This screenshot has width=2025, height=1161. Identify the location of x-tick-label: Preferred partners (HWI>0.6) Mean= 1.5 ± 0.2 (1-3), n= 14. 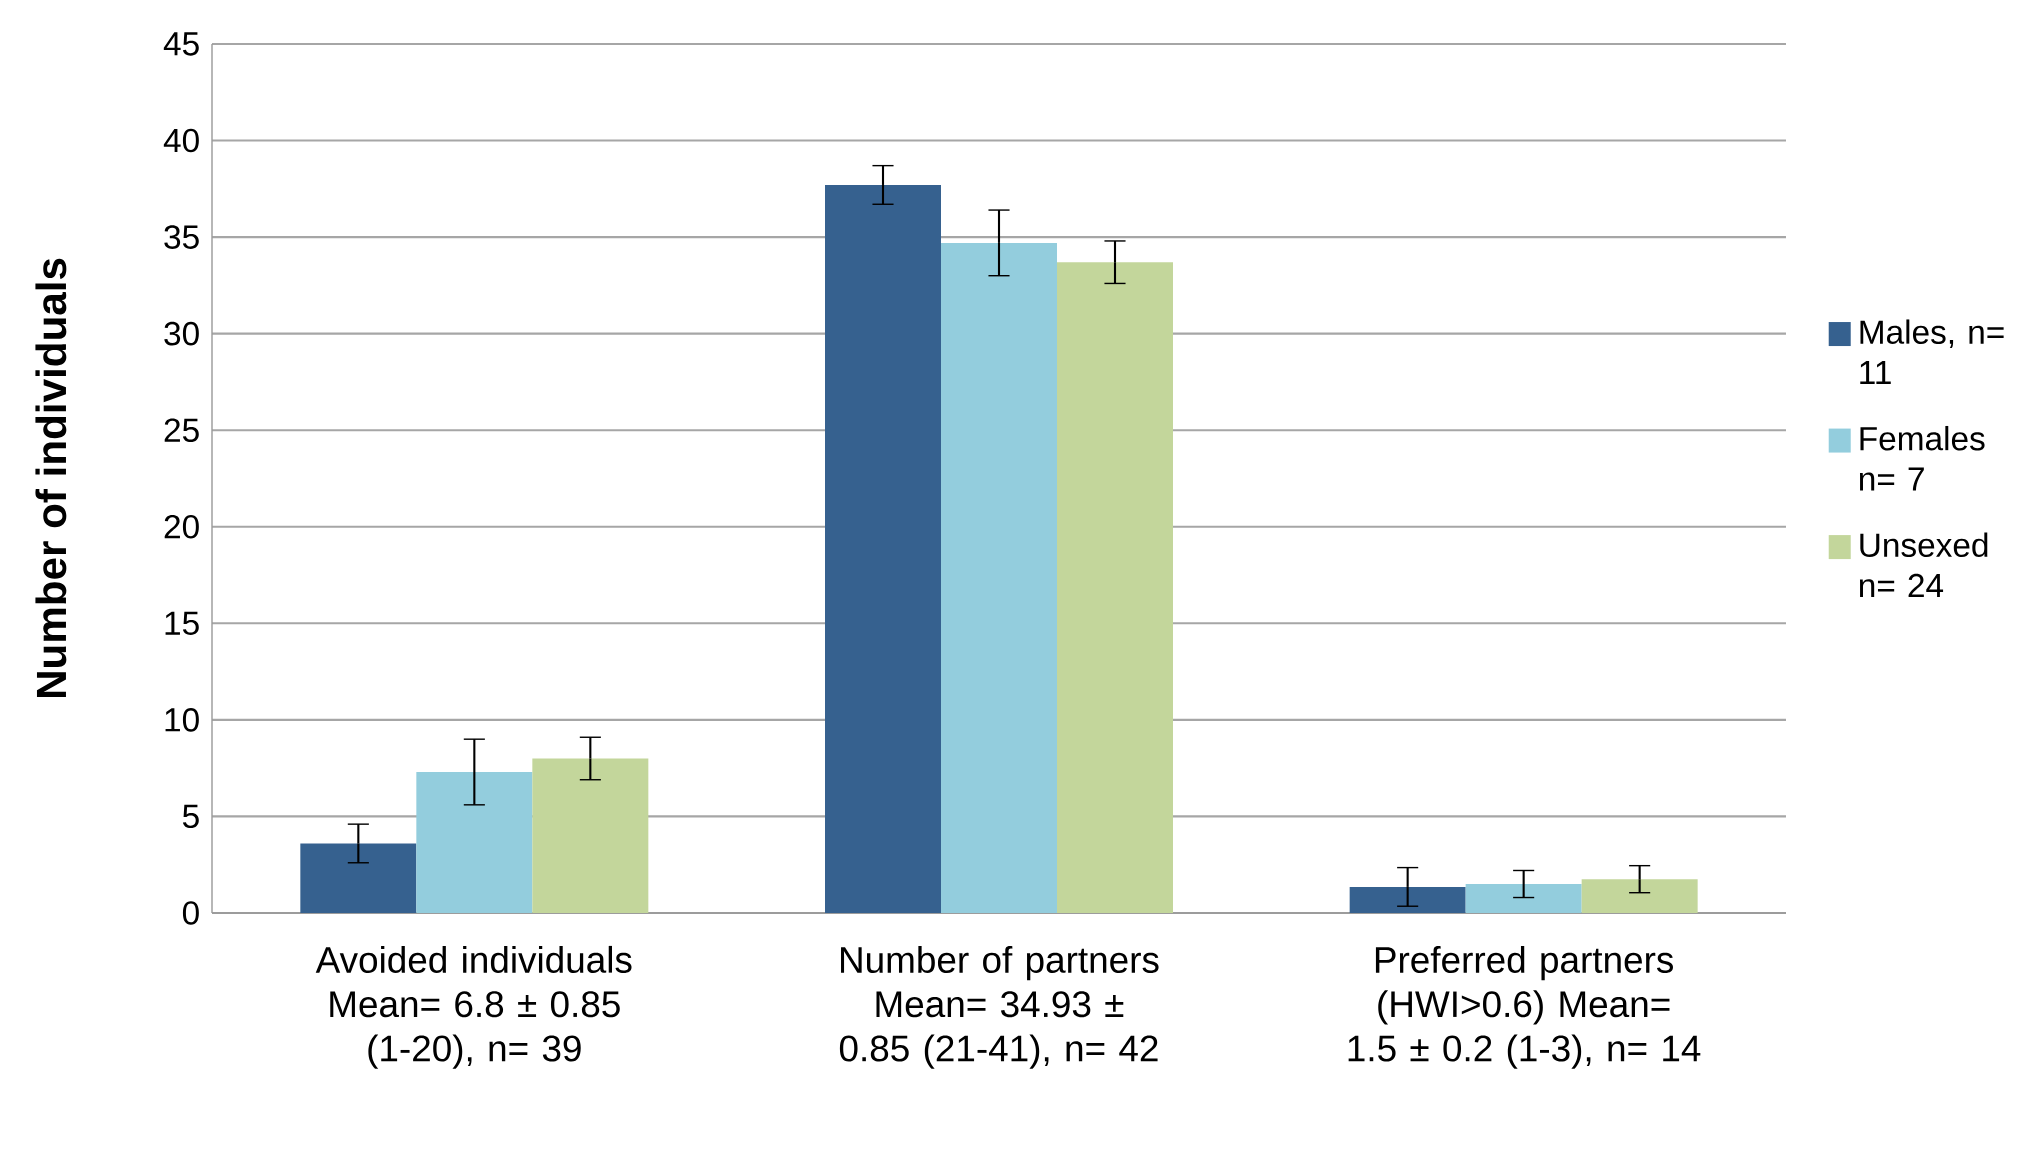
(1524, 1007).